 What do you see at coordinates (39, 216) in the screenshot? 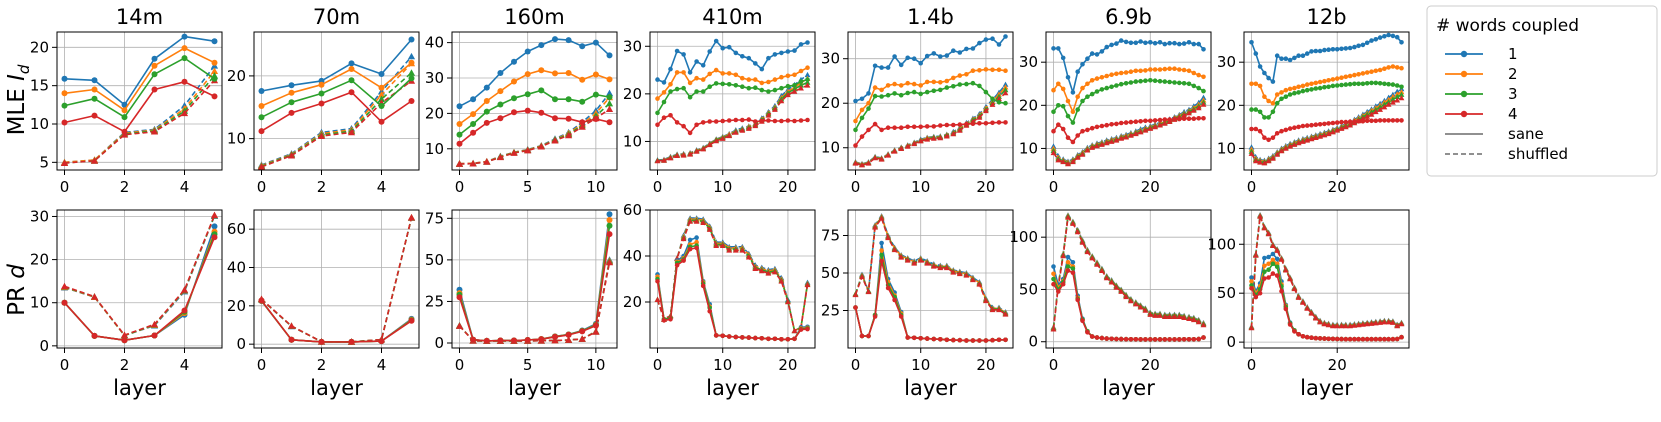
I see `y-tick-label: 30` at bounding box center [39, 216].